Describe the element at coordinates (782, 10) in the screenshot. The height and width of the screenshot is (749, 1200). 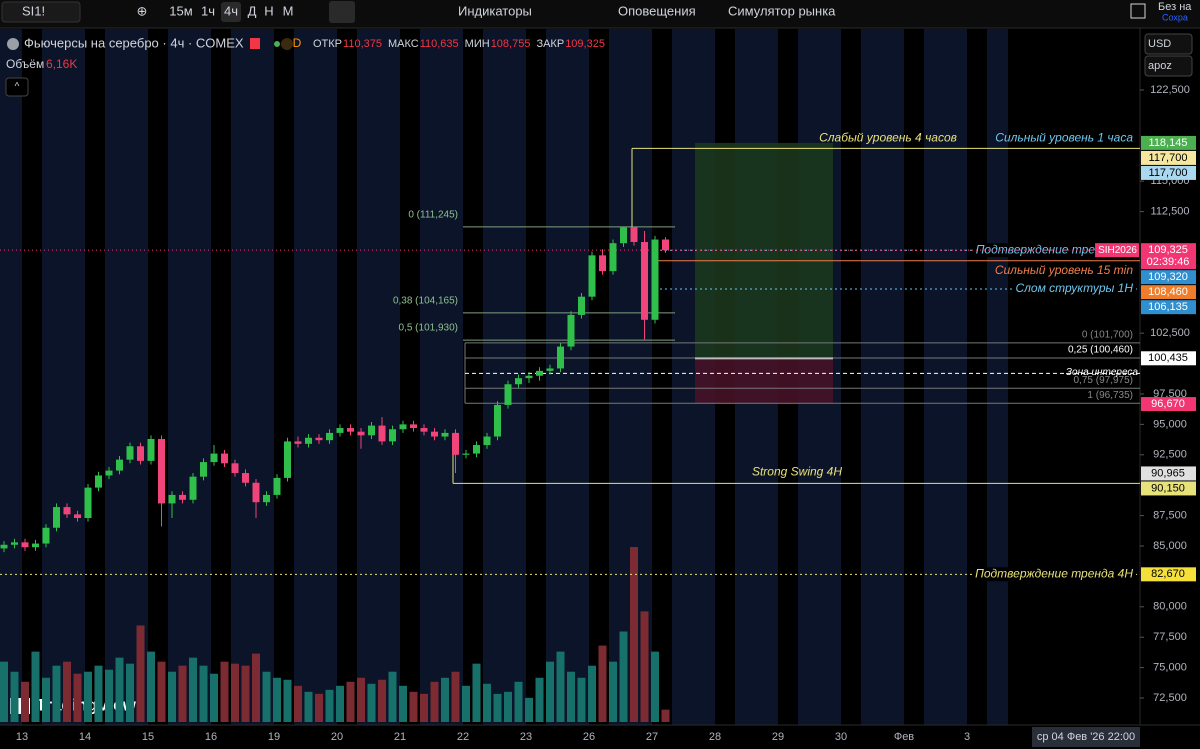
I see `replay: Симулятор рынка` at that location.